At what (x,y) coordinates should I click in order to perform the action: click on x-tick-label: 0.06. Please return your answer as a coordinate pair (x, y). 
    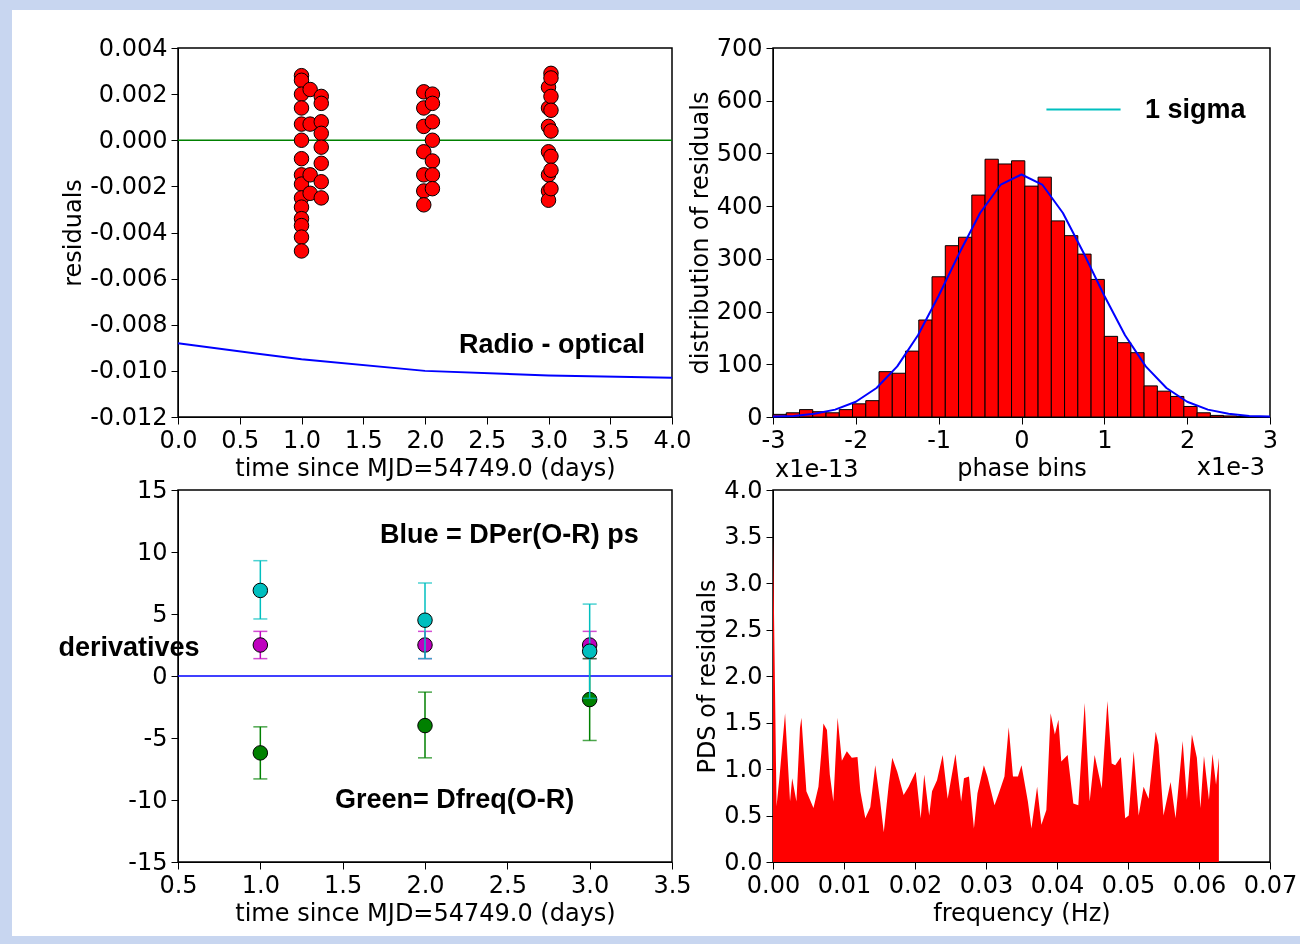
    Looking at the image, I should click on (1199, 884).